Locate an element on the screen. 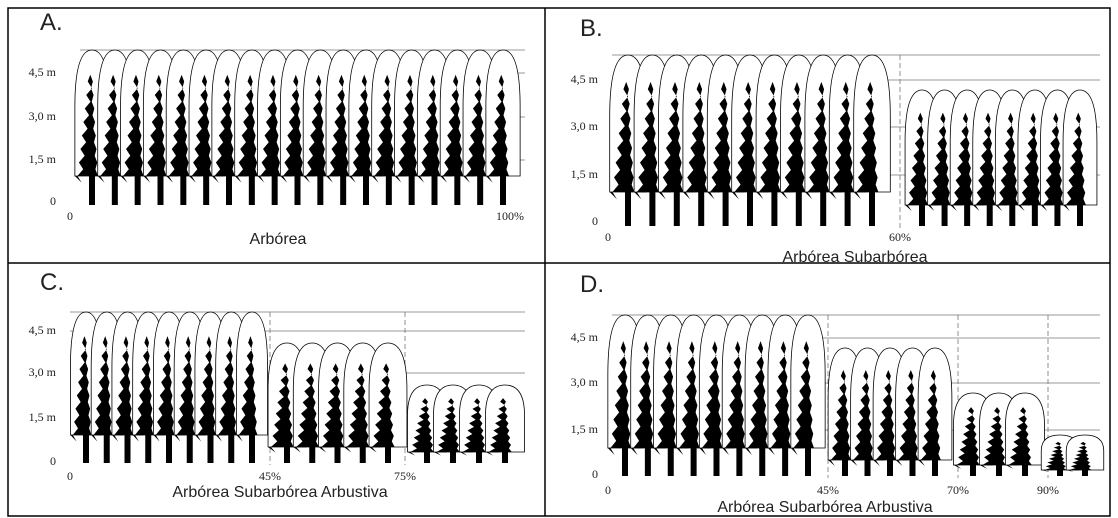 The image size is (1118, 518). x-label: 60% is located at coordinates (900, 237).